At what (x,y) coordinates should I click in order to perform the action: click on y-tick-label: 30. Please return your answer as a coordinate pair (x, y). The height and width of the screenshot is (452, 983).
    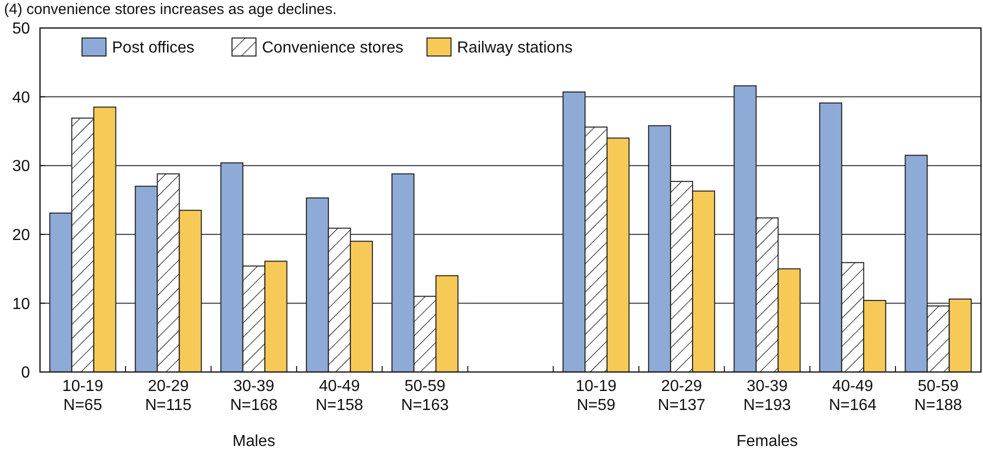
    Looking at the image, I should click on (21, 167).